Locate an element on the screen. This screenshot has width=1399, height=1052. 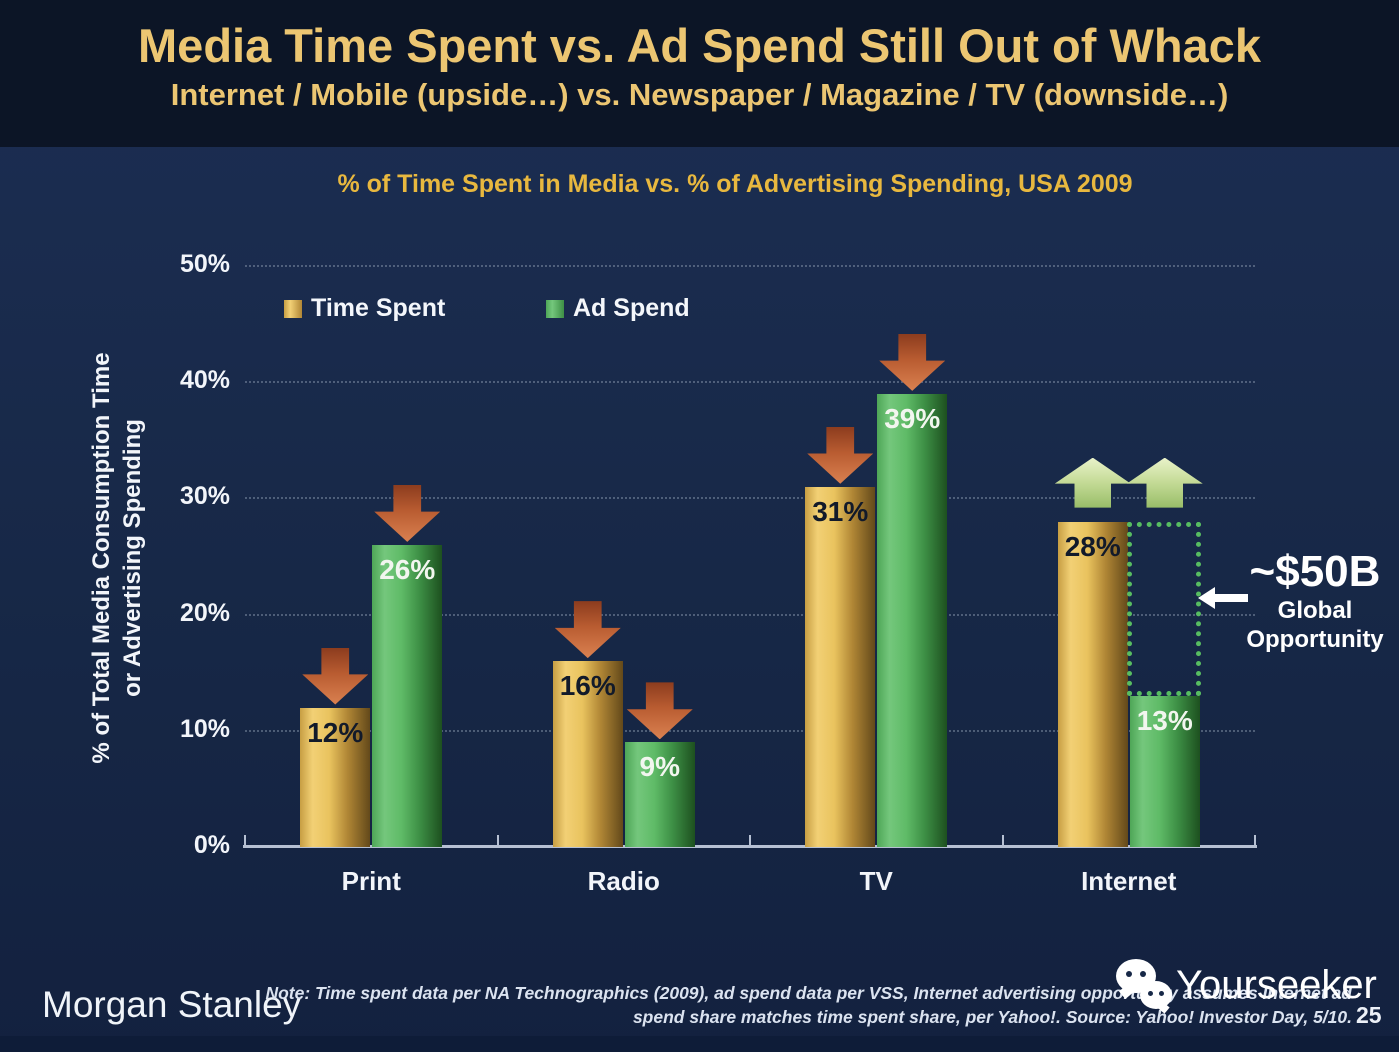
wechat-icon is located at coordinates (1144, 985).